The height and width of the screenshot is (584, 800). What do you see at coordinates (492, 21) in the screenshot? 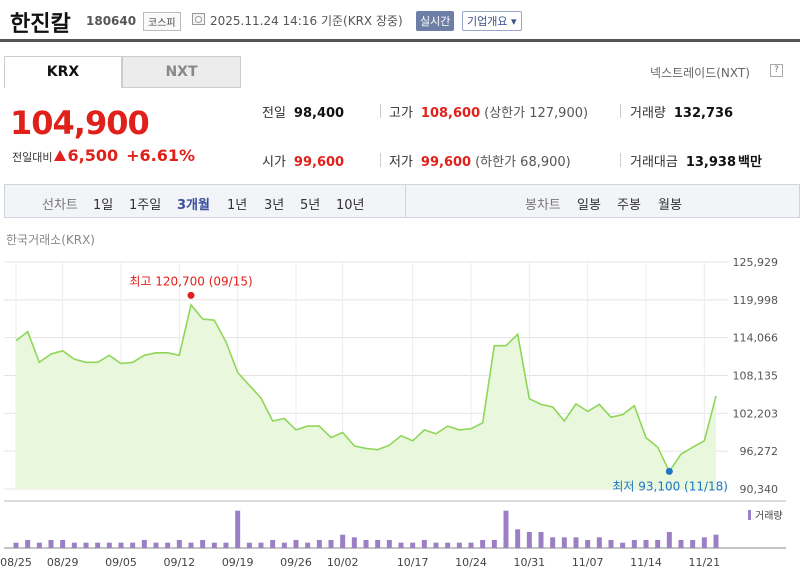
I see `company-overview-button: 기업개요 ▾` at bounding box center [492, 21].